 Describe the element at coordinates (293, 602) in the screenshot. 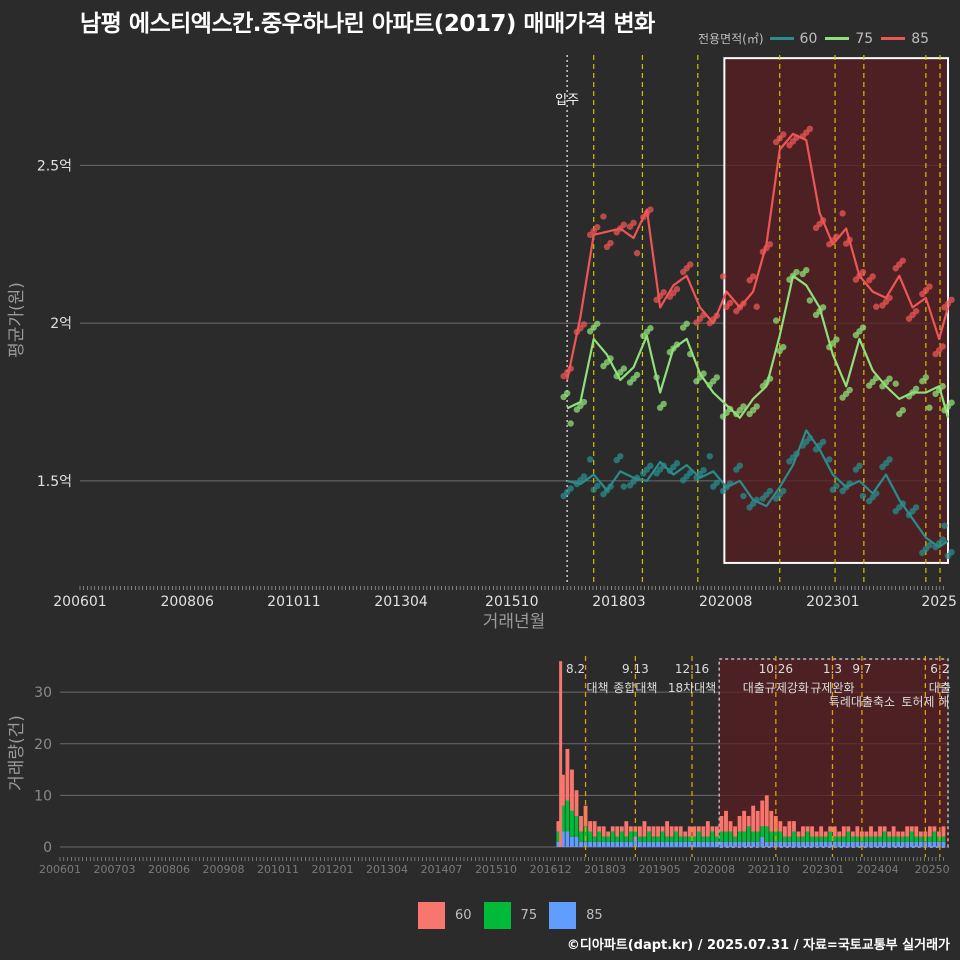

I see `x-tick-label: 201011` at that location.